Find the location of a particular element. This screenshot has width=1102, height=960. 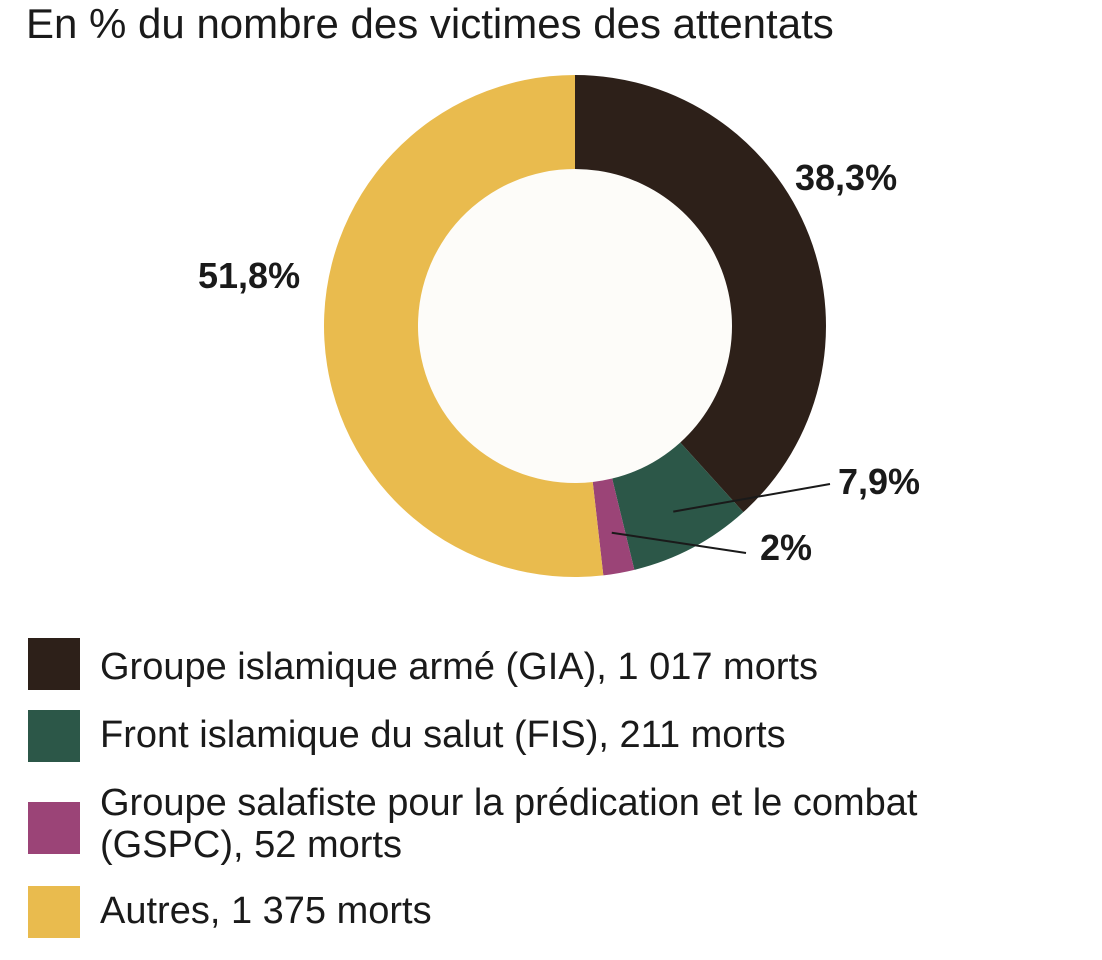

legend-label: Autres, 1 375 morts is located at coordinates (266, 911).